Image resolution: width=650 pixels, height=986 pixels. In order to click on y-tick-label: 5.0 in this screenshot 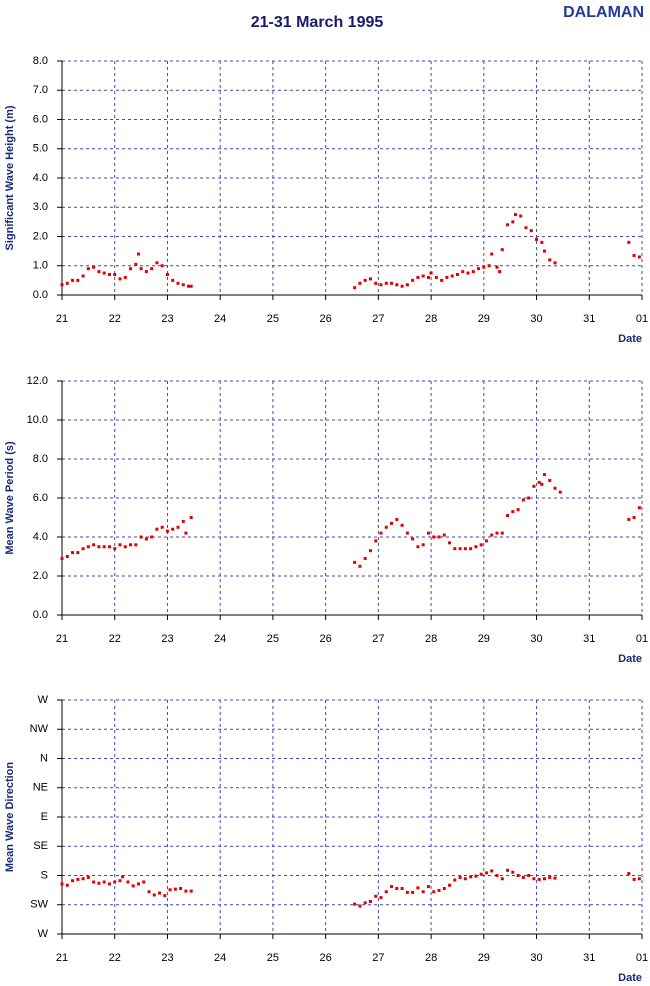, I will do `click(40, 149)`.